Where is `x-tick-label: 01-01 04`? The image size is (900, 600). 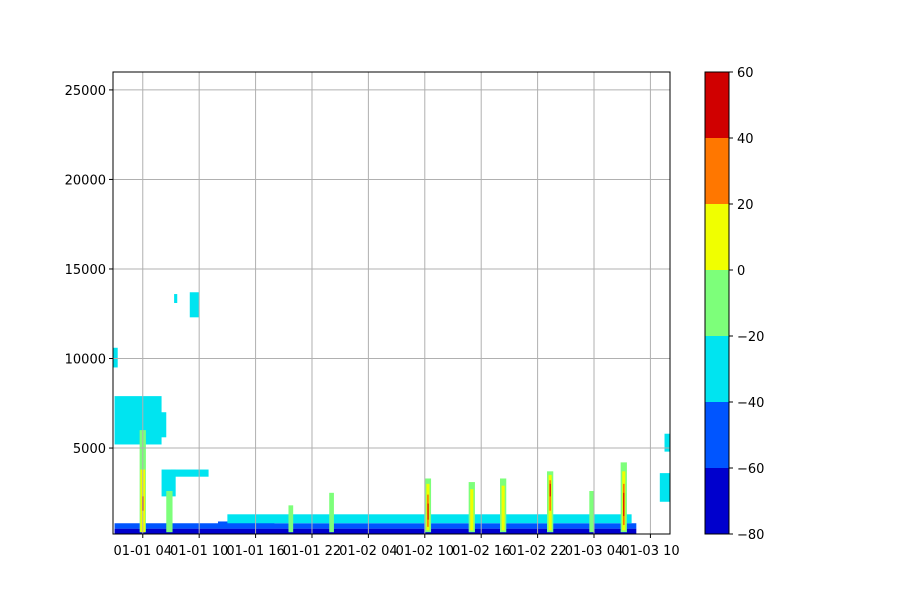
x-tick-label: 01-01 04 is located at coordinates (143, 551).